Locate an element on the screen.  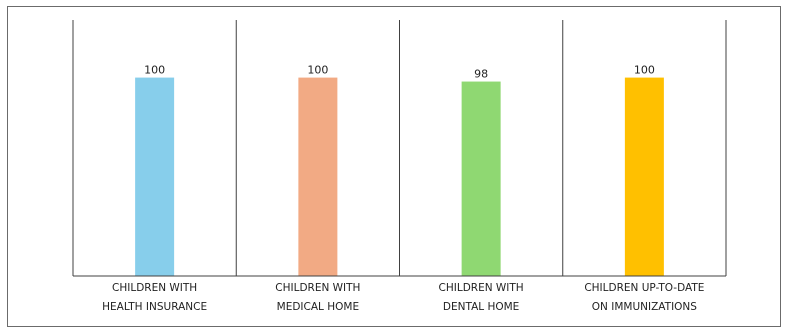
value-label-1: 100 is located at coordinates (154, 70).